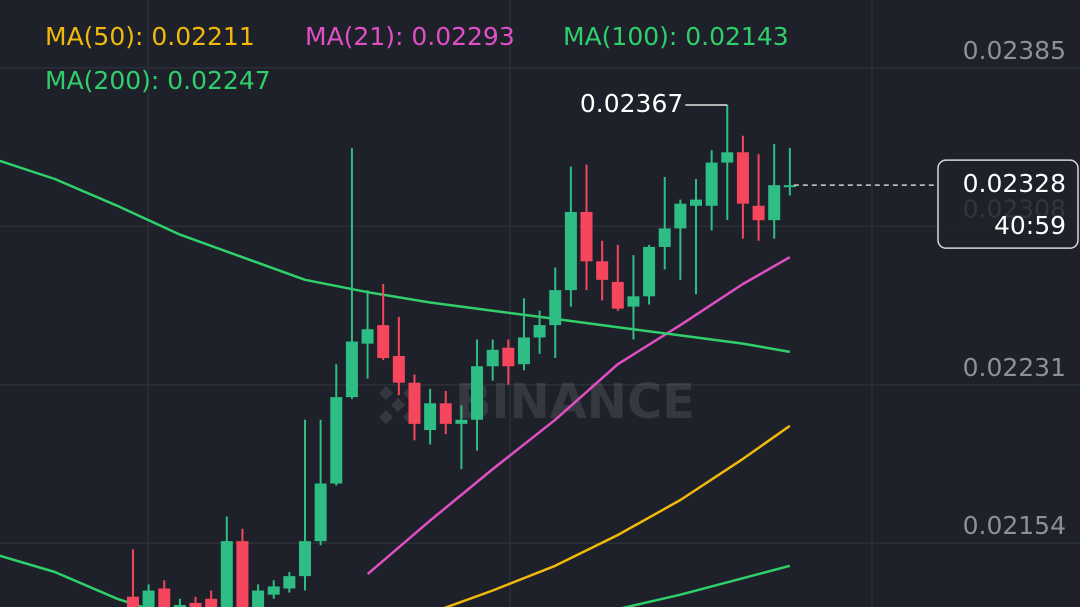 This screenshot has width=1080, height=607. I want to click on legend-entry: MA(21): 0.02293, so click(410, 36).